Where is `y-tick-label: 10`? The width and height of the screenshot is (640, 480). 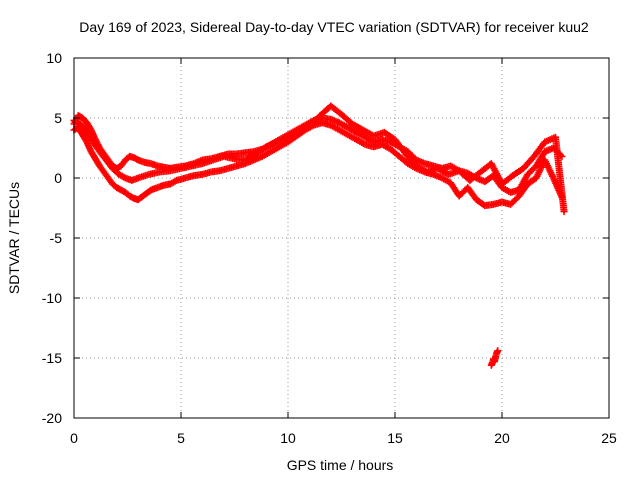 y-tick-label: 10 is located at coordinates (54, 58).